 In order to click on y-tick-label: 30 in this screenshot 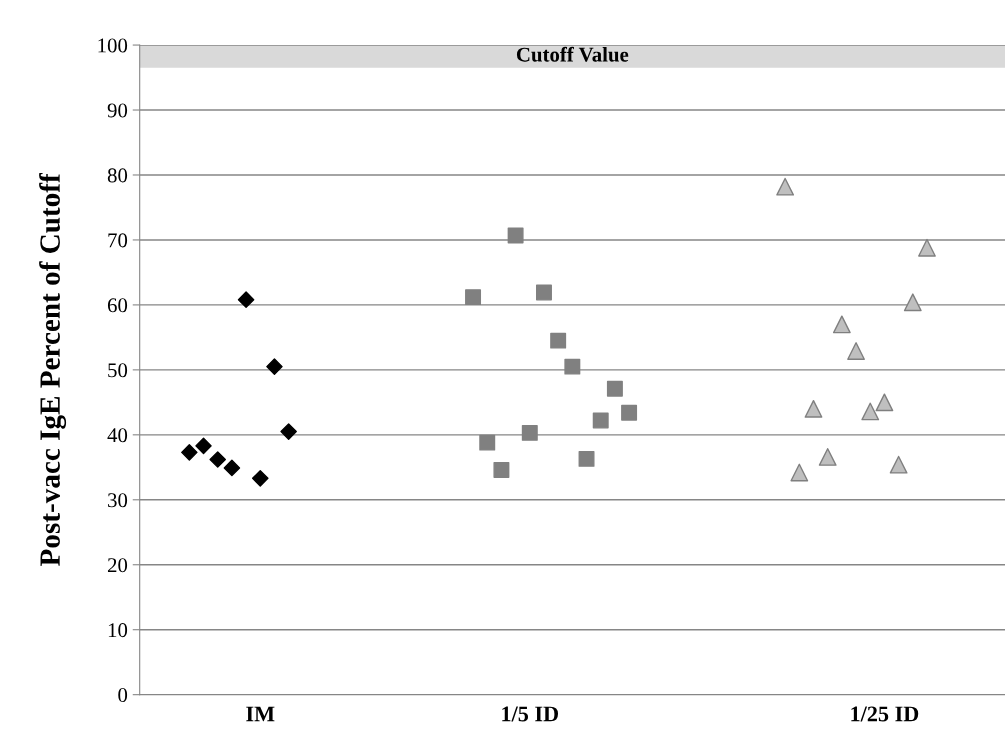, I will do `click(118, 500)`.